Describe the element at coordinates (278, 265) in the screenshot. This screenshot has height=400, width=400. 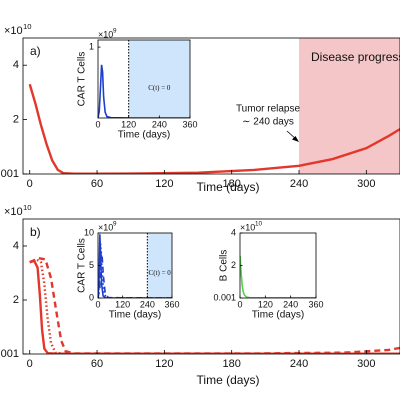
I see `plot-bg` at that location.